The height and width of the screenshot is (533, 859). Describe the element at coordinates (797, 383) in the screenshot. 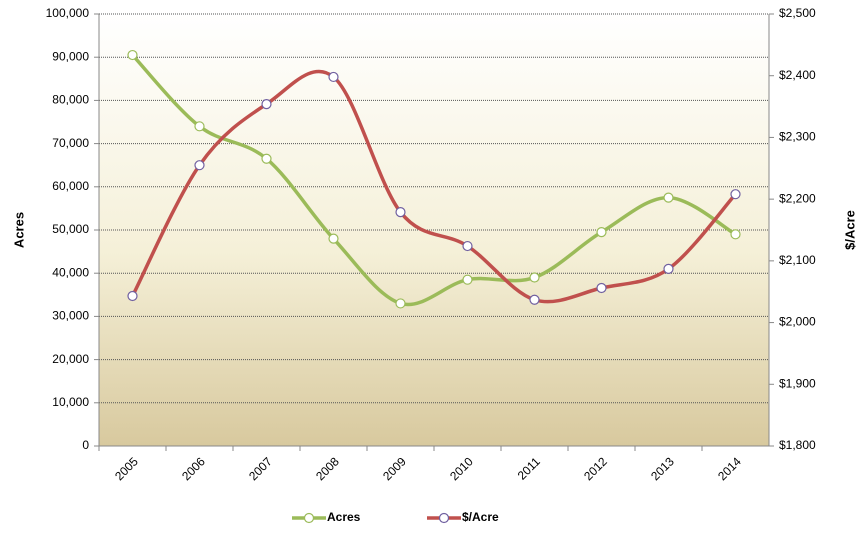

I see `y2-tick-label: $1,900` at that location.